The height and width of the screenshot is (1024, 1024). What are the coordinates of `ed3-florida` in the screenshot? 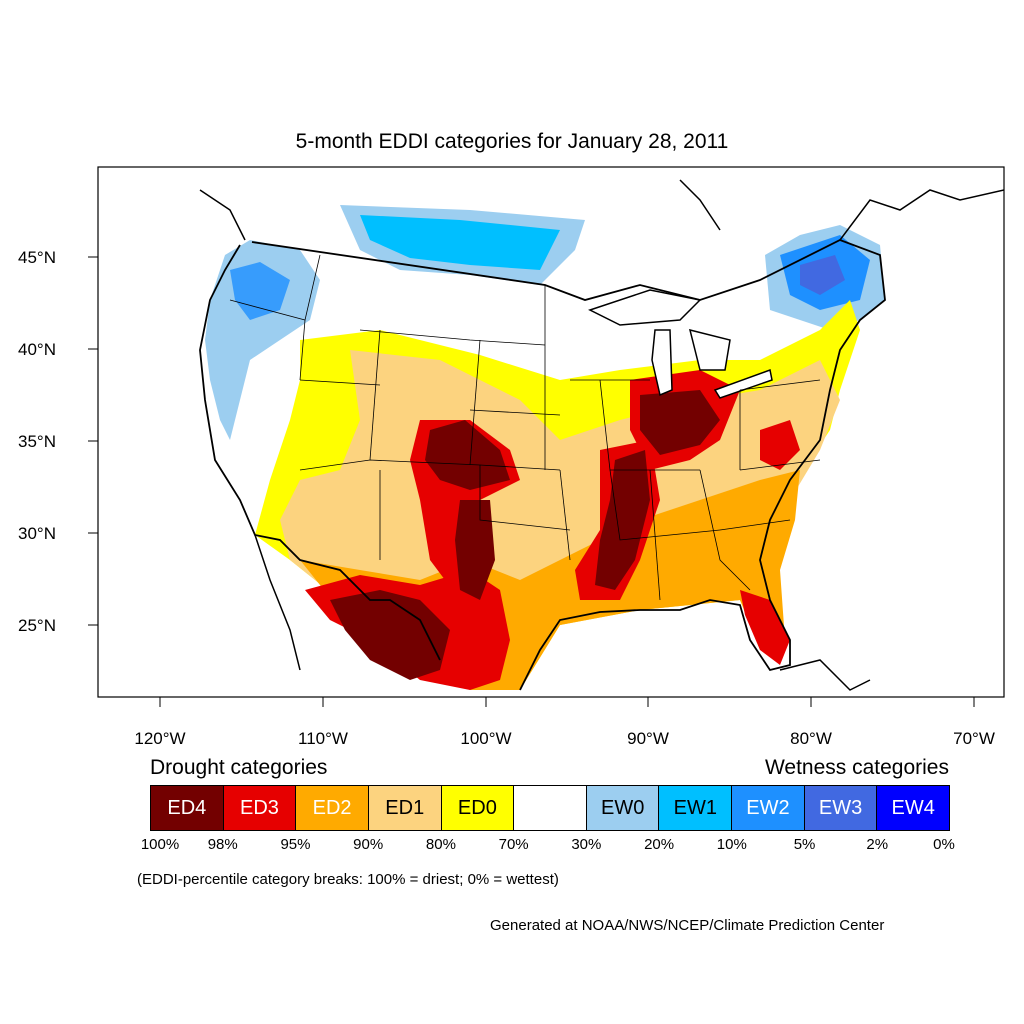 It's located at (765, 627).